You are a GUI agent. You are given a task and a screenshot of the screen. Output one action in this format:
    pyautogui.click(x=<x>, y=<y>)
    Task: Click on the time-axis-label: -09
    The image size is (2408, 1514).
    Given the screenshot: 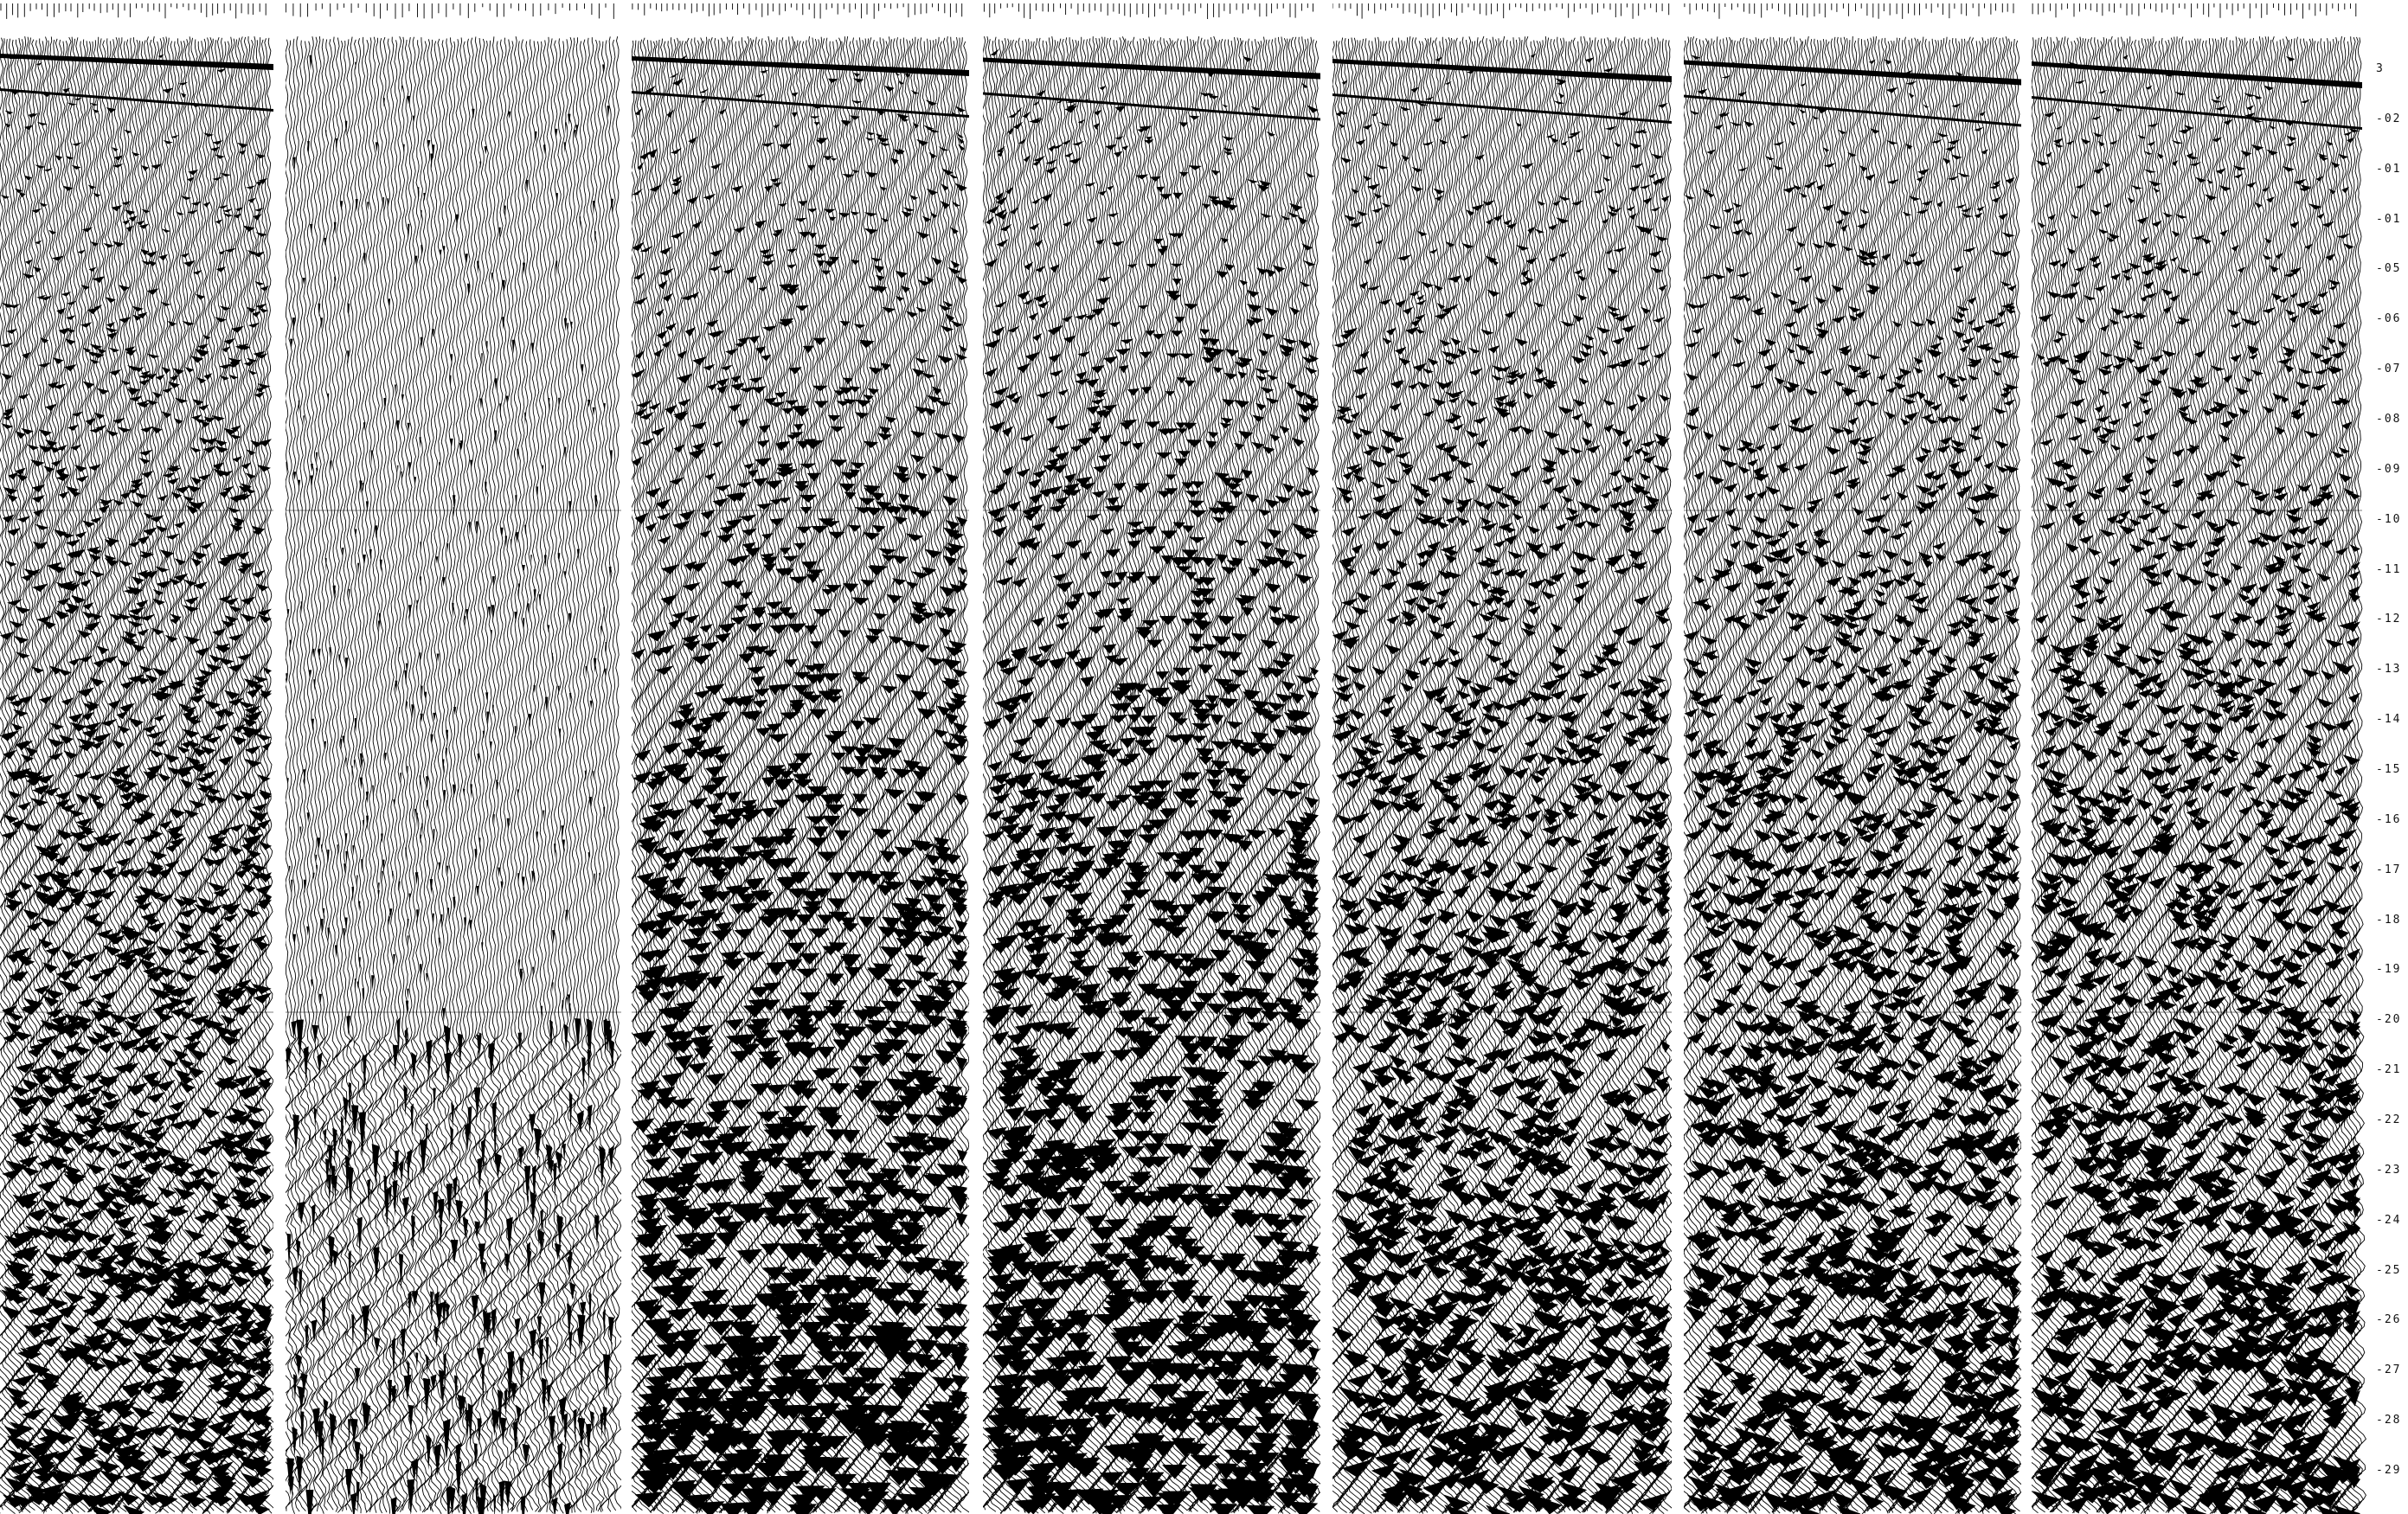 What is the action you would take?
    pyautogui.click(x=2388, y=470)
    